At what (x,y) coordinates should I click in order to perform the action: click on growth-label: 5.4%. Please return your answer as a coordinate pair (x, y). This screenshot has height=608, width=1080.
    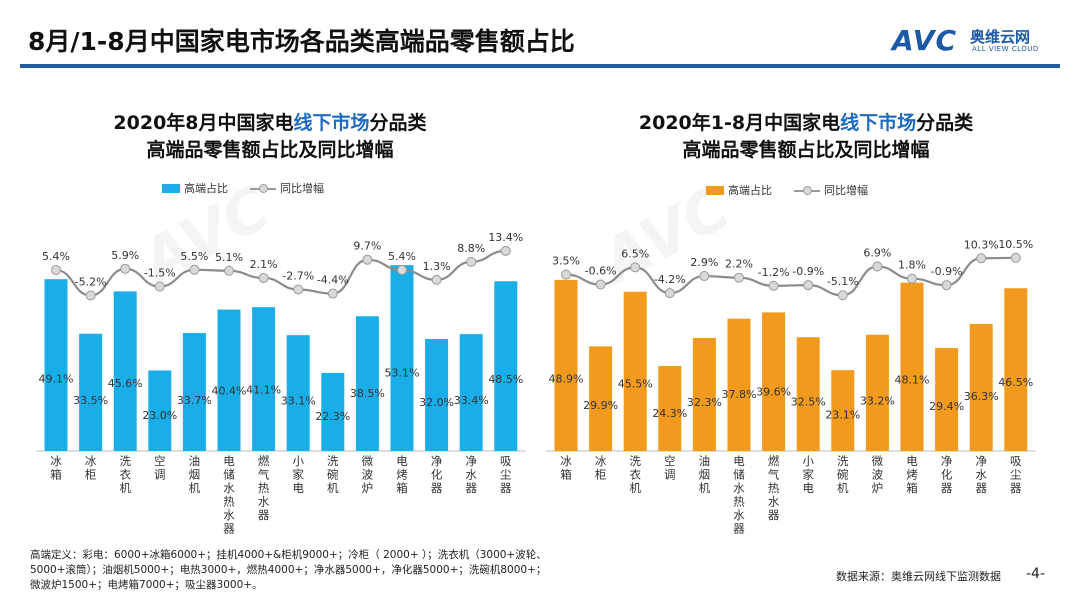
    Looking at the image, I should click on (402, 256).